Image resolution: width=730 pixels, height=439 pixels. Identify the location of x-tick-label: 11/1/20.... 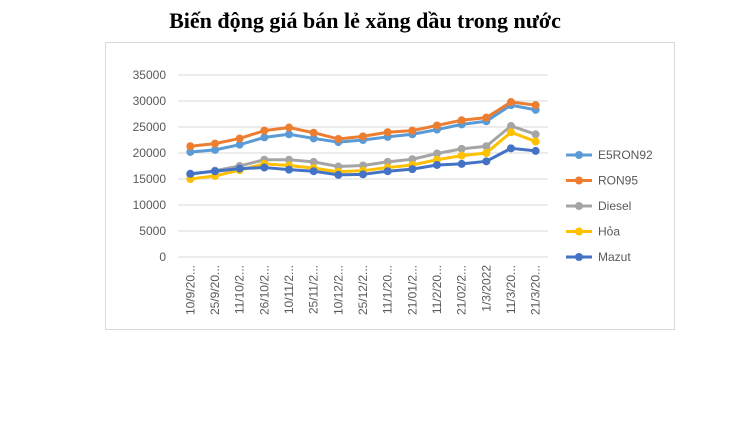
(388, 289).